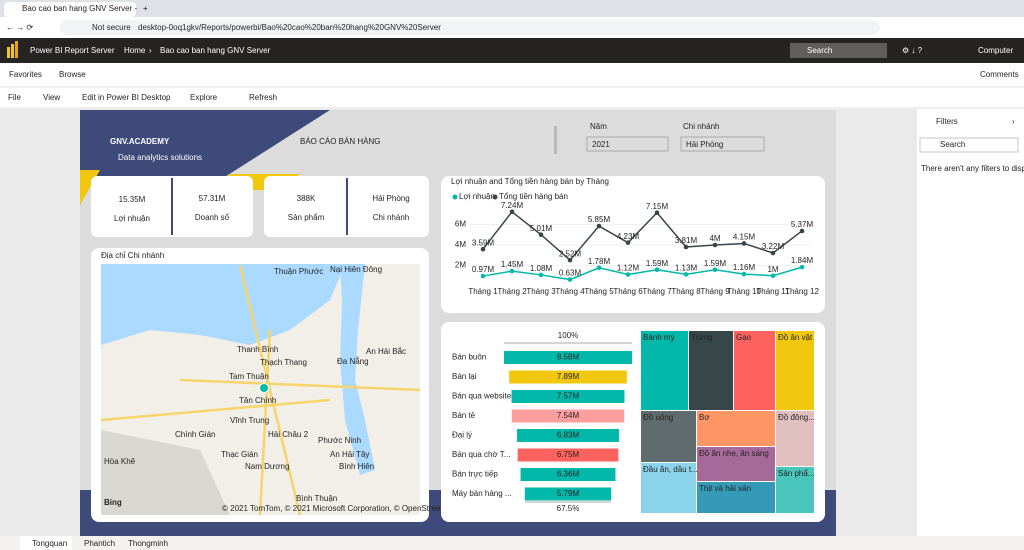 This screenshot has width=1024, height=550. I want to click on nav-icons: ← → ⟳, so click(19, 27).